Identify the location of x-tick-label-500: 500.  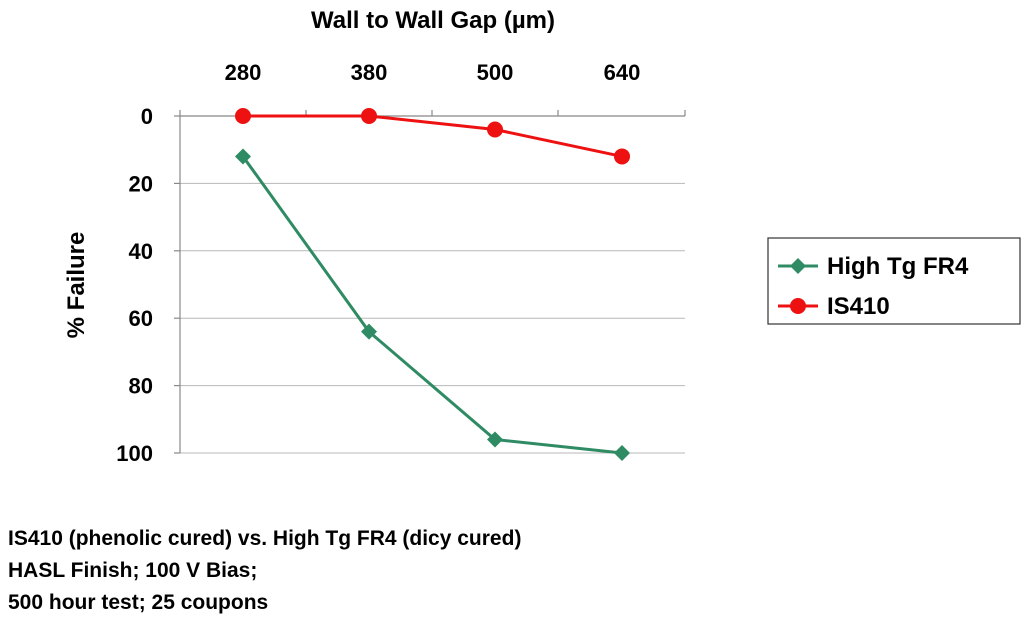
(495, 72).